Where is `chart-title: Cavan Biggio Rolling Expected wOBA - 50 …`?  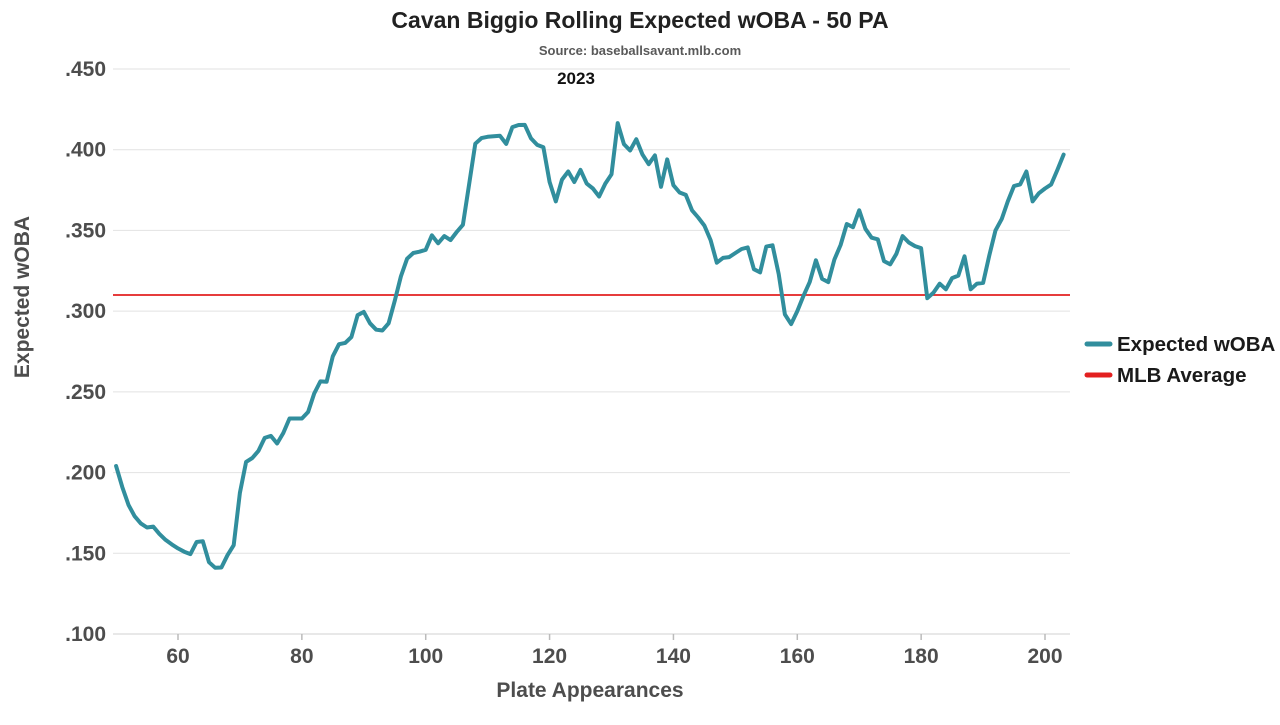
chart-title: Cavan Biggio Rolling Expected wOBA - 50 … is located at coordinates (639, 20).